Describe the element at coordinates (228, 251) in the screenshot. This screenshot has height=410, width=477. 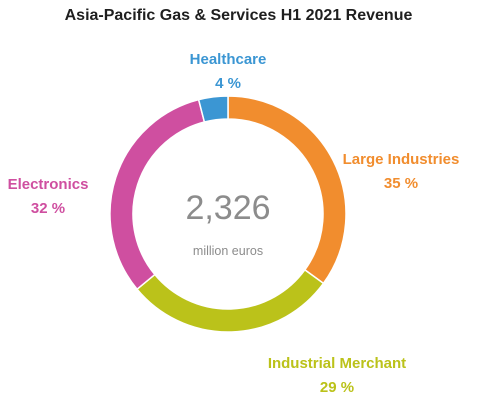
I see `center-unit: million euros` at that location.